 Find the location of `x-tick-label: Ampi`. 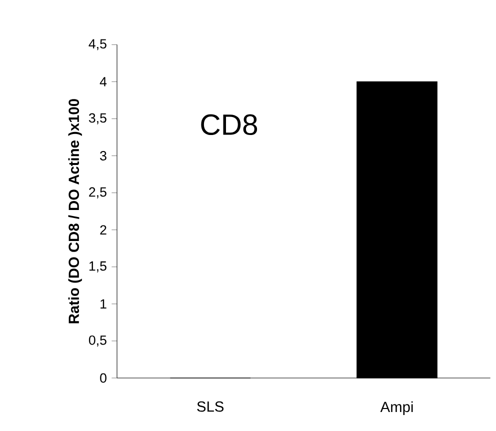

x-tick-label: Ampi is located at coordinates (396, 408).